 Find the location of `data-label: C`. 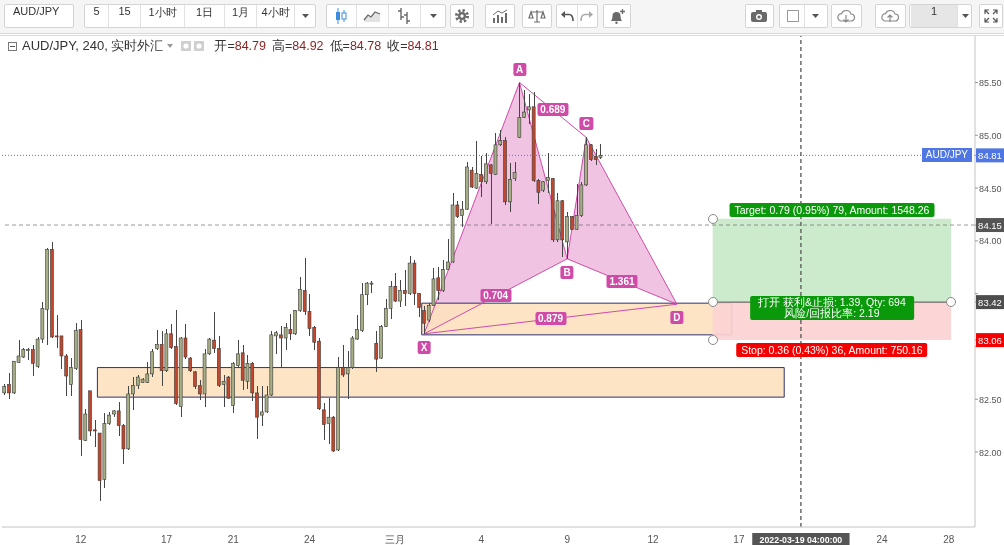

data-label: C is located at coordinates (586, 124).